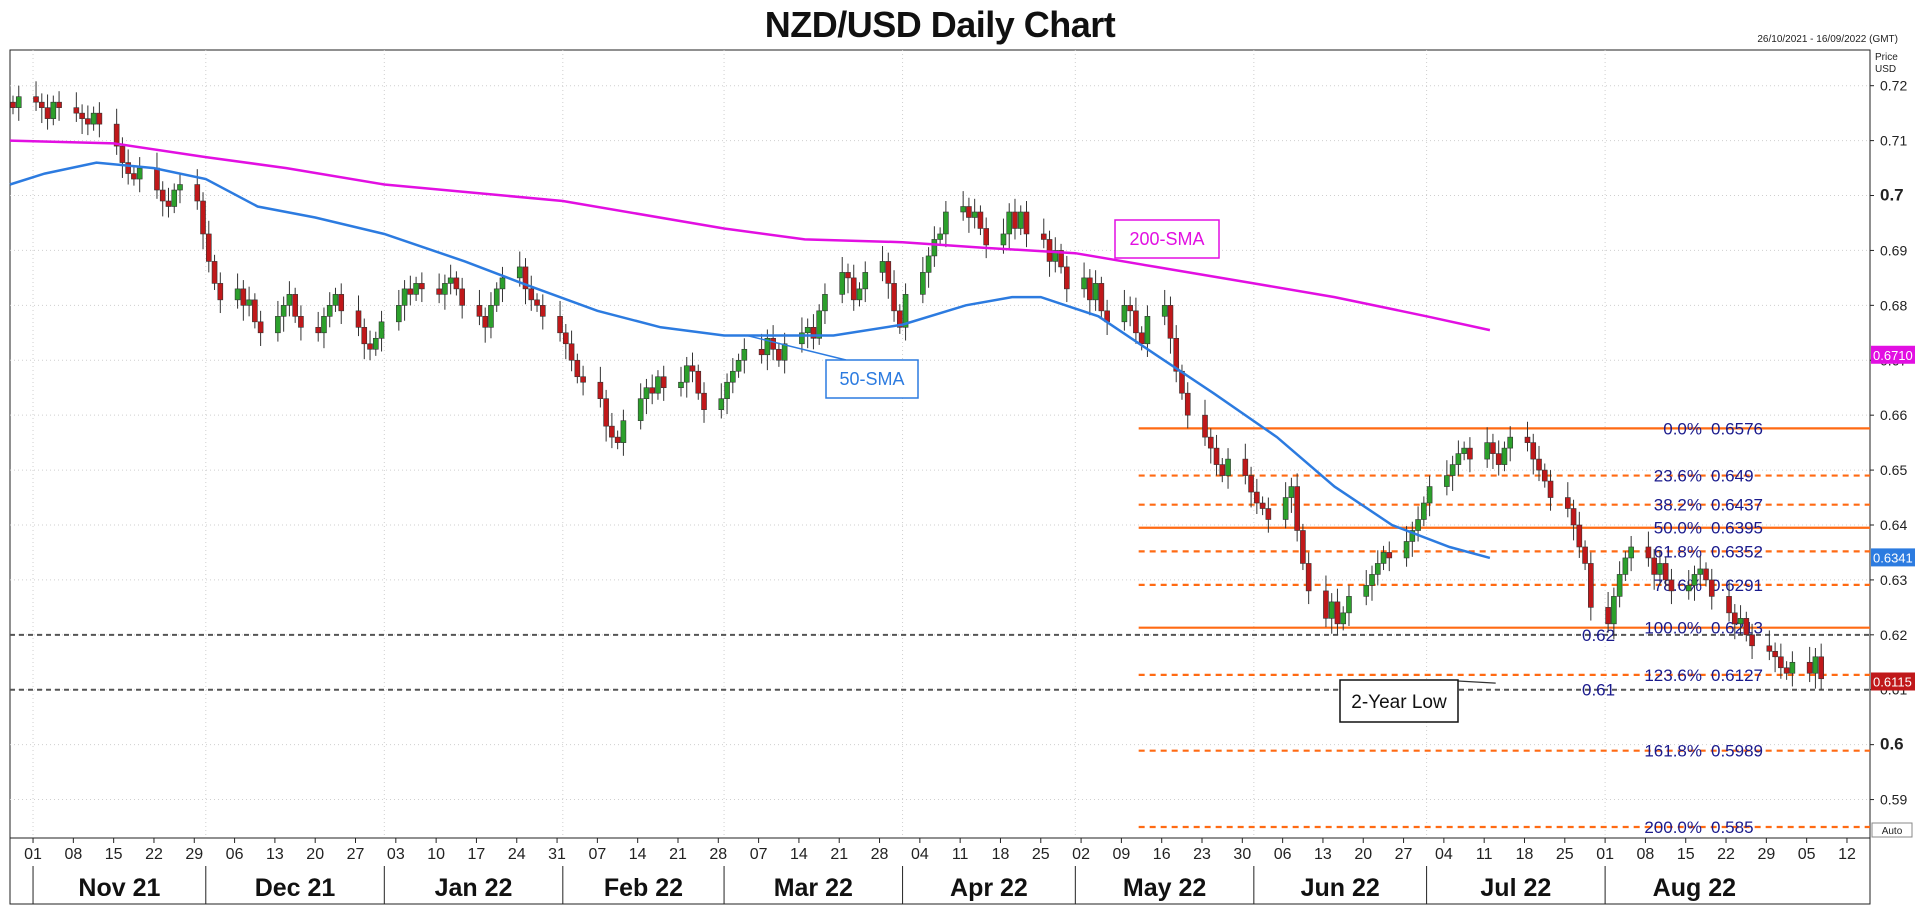 The width and height of the screenshot is (1916, 923). What do you see at coordinates (872, 379) in the screenshot?
I see `sma-50-callout-box` at bounding box center [872, 379].